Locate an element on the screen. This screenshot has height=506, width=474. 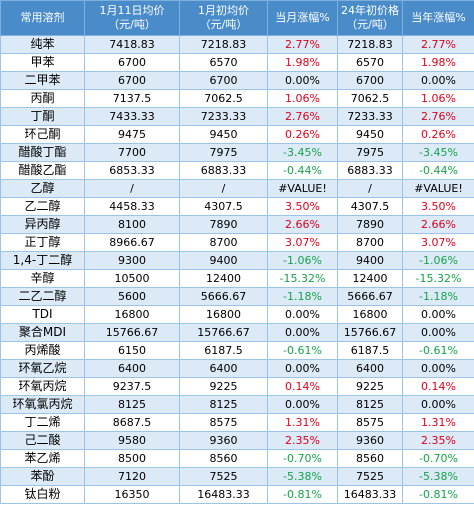
chemical-name-cell: 环氧乙烷 is located at coordinates (42, 368).